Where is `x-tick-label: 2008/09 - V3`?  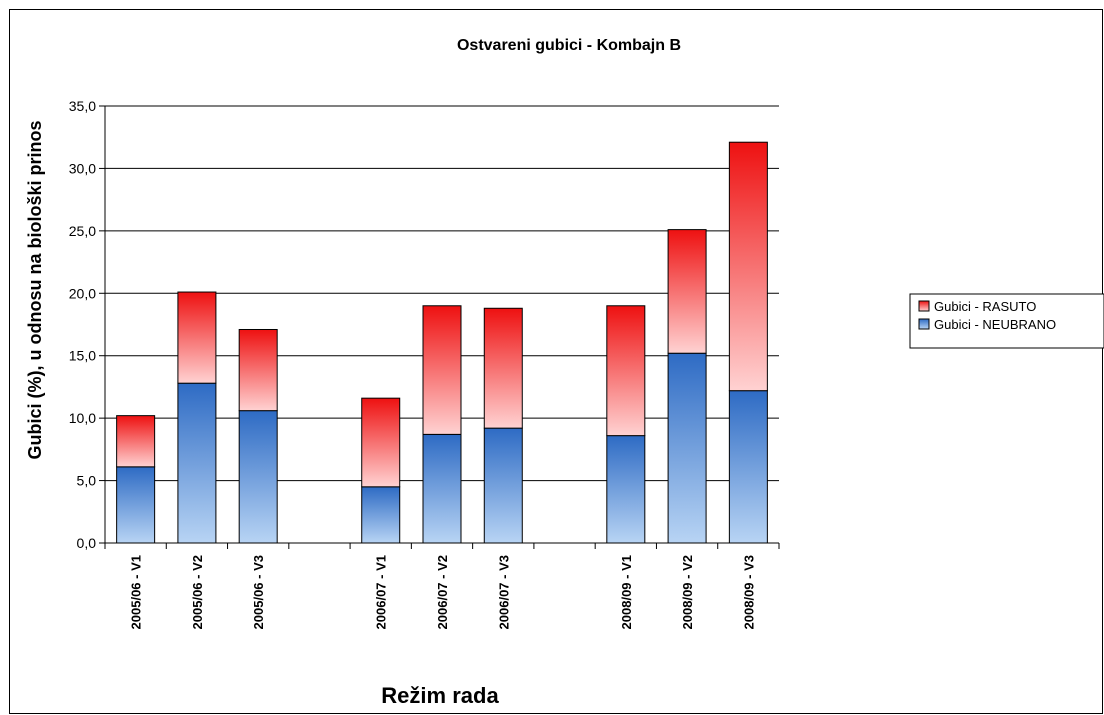 x-tick-label: 2008/09 - V3 is located at coordinates (748, 592).